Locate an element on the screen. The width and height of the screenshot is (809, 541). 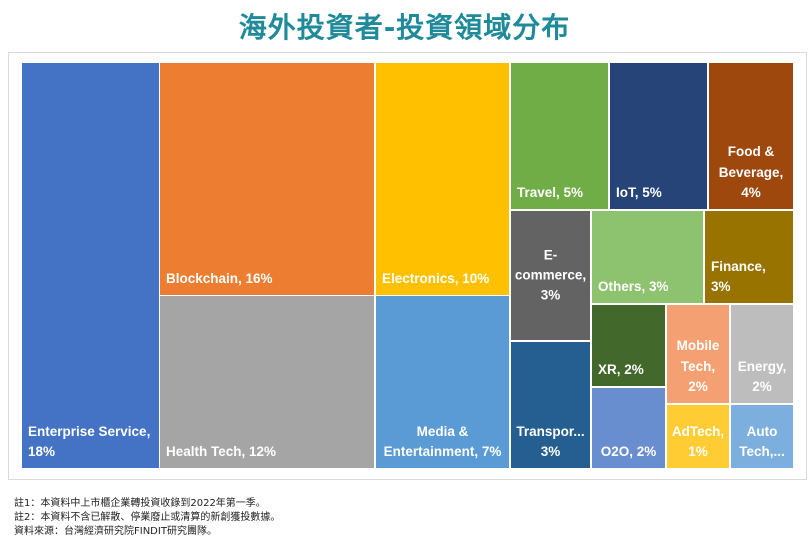
tile-label-e-commerce: E- commerce, 3% is located at coordinates (550, 275).